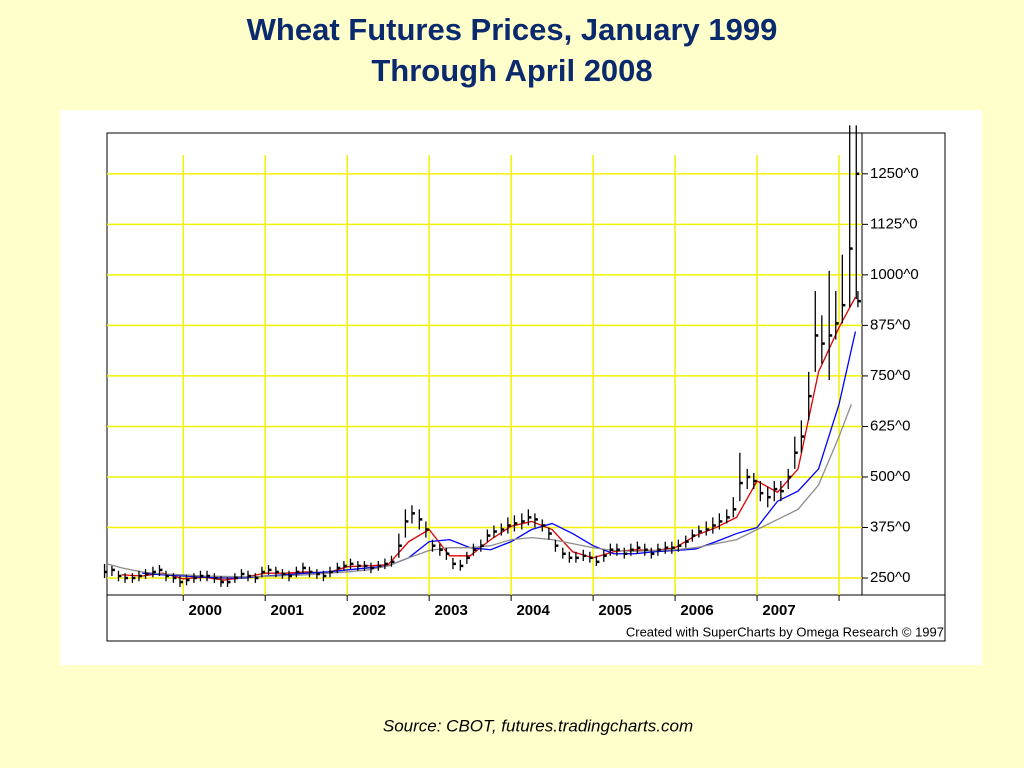  I want to click on y-tick-label: 500^0, so click(890, 476).